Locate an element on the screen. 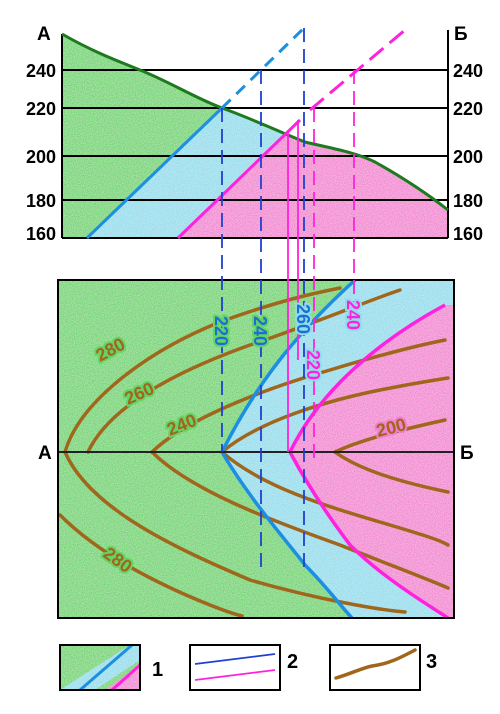 The image size is (500, 714). strata-labels-blue: 220 240 260 is located at coordinates (262, 325).